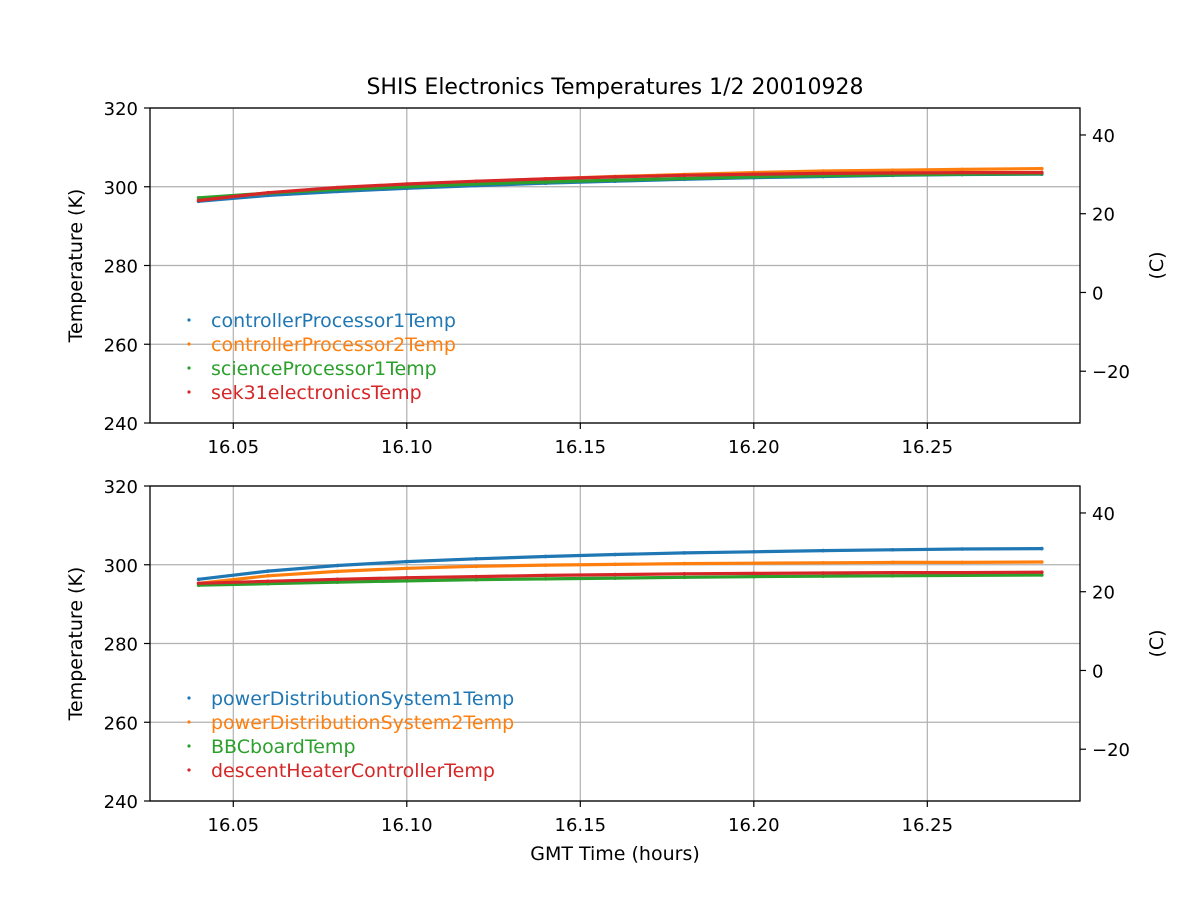 This screenshot has height=900, width=1200. I want to click on series-descentHeaterControllerTemp, so click(620, 578).